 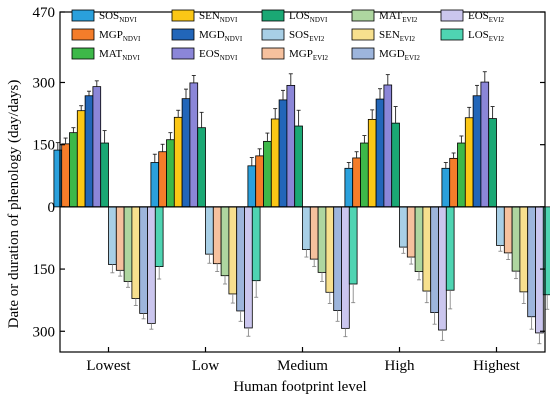 What do you see at coordinates (44, 332) in the screenshot?
I see `y-tick-label: 300` at bounding box center [44, 332].